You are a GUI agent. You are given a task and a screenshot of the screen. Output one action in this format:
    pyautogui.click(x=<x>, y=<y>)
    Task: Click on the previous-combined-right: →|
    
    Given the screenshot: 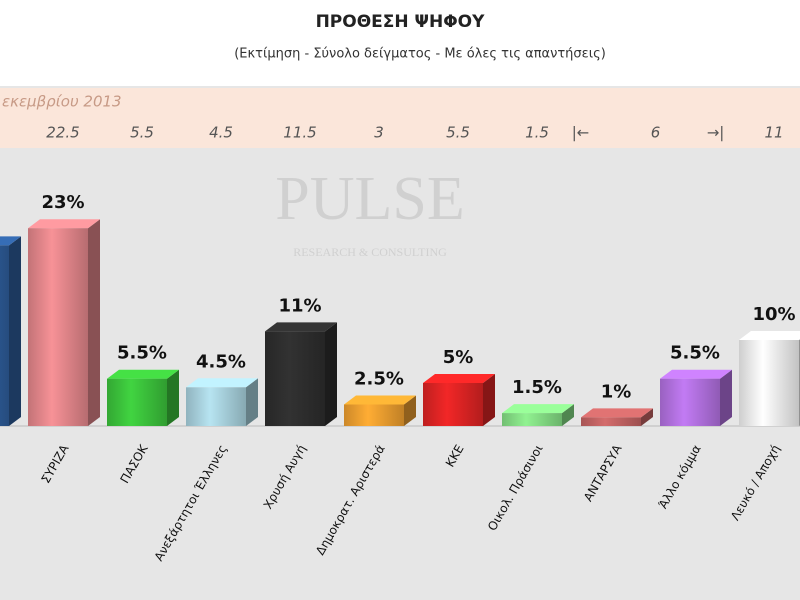 What is the action you would take?
    pyautogui.click(x=716, y=133)
    